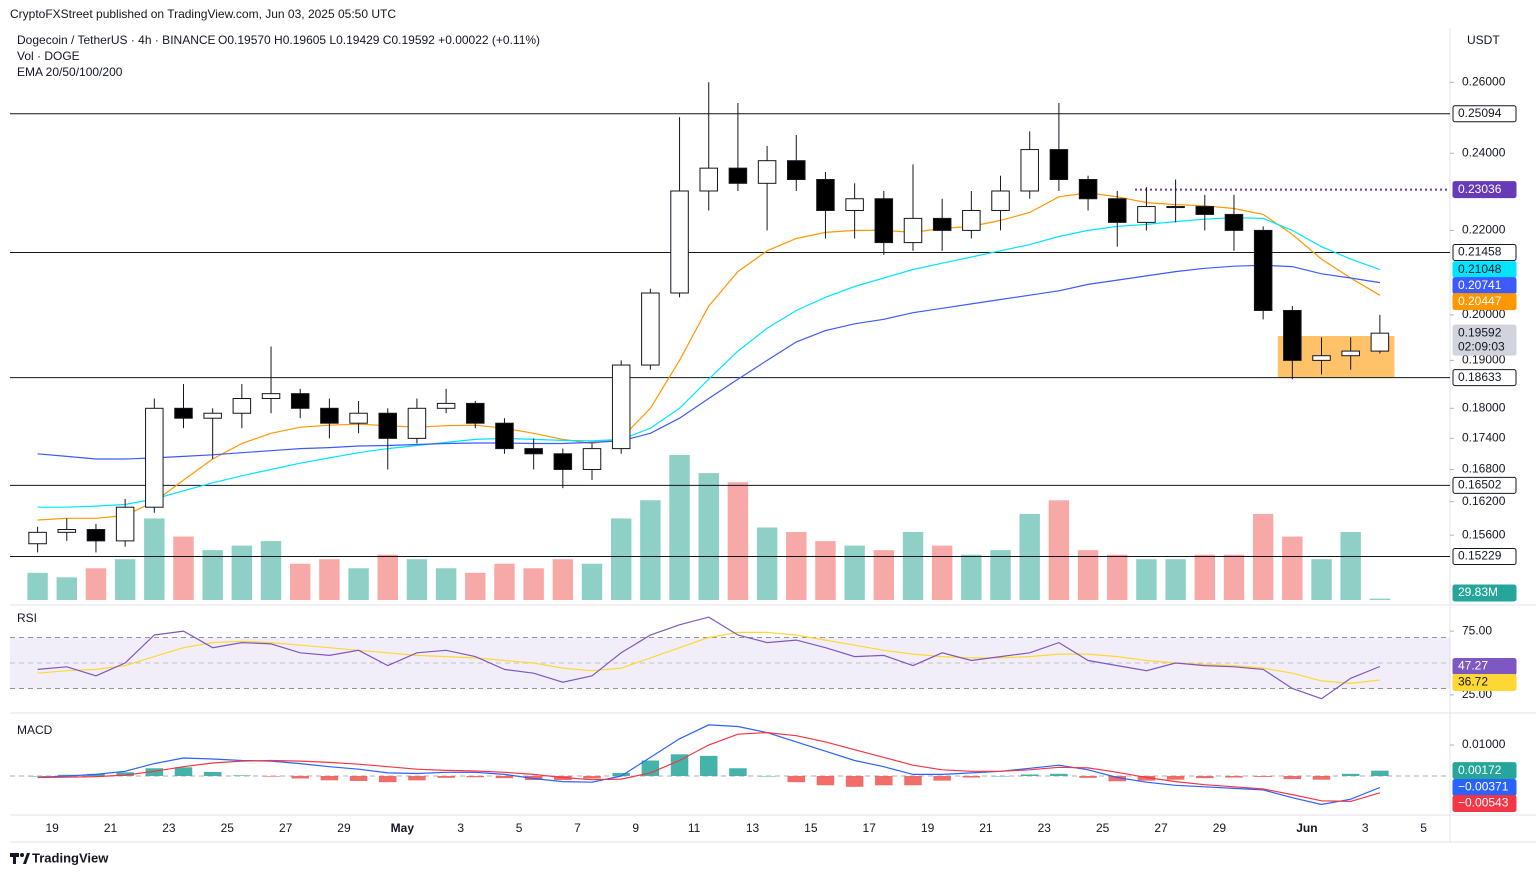 The image size is (1536, 875). Describe the element at coordinates (1484, 534) in the screenshot. I see `y-tick-label: 0.15600` at that location.